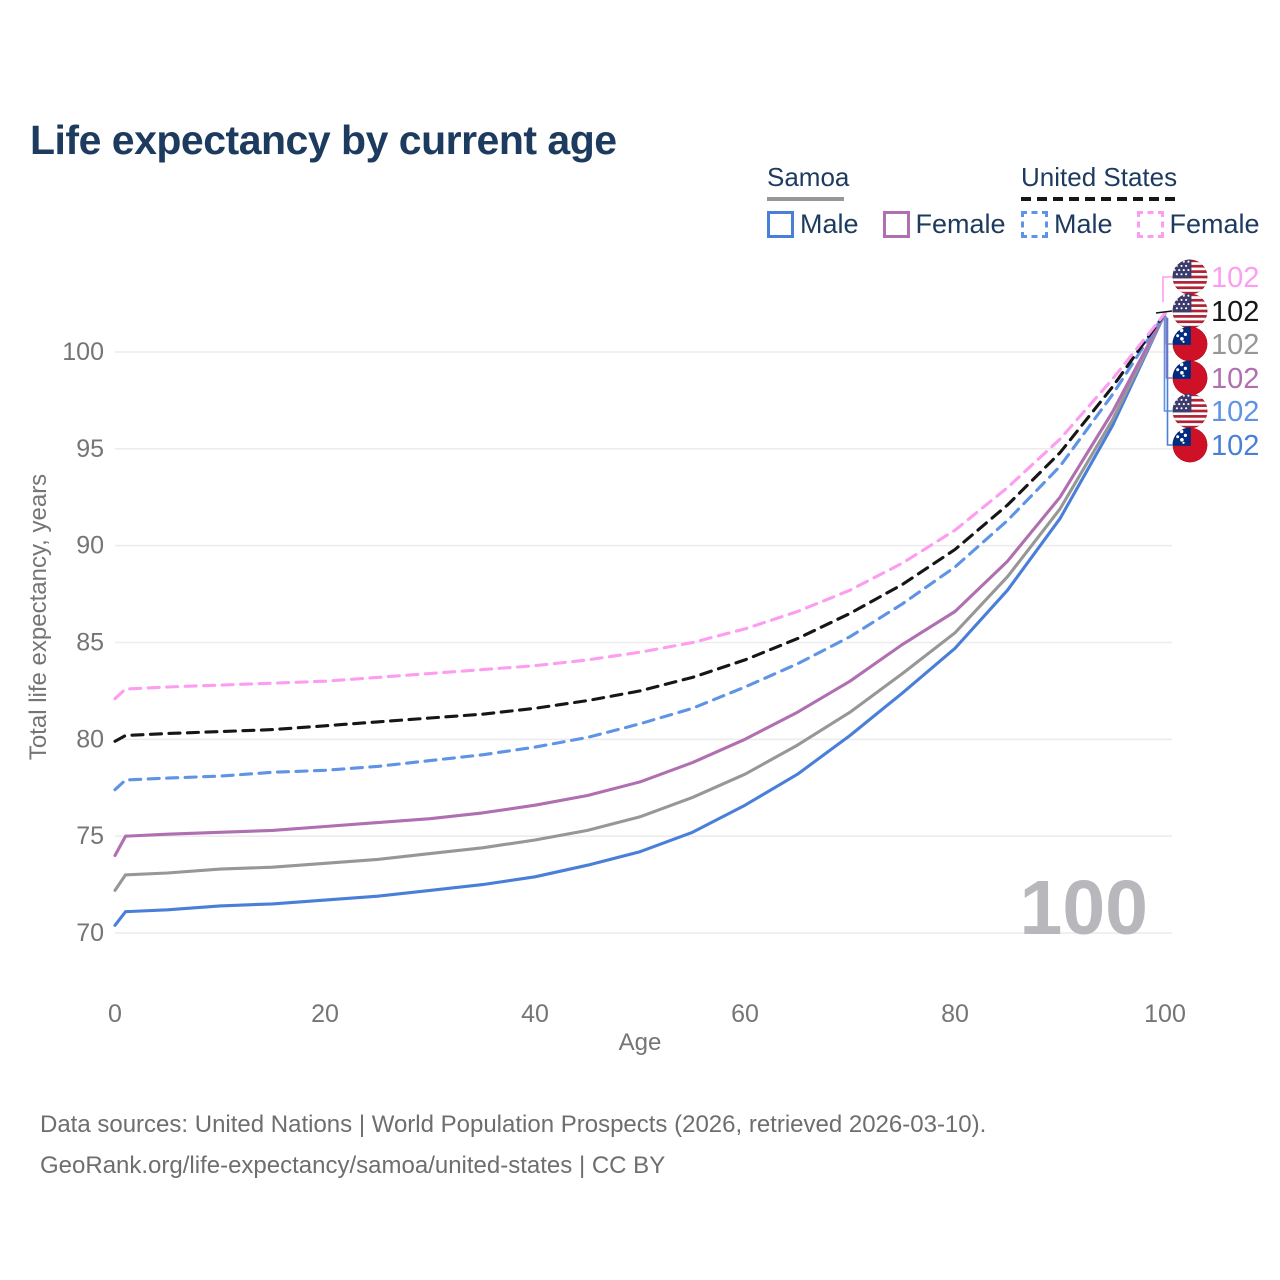  Describe the element at coordinates (1150, 224) in the screenshot. I see `legend-us-female-swatch` at that location.